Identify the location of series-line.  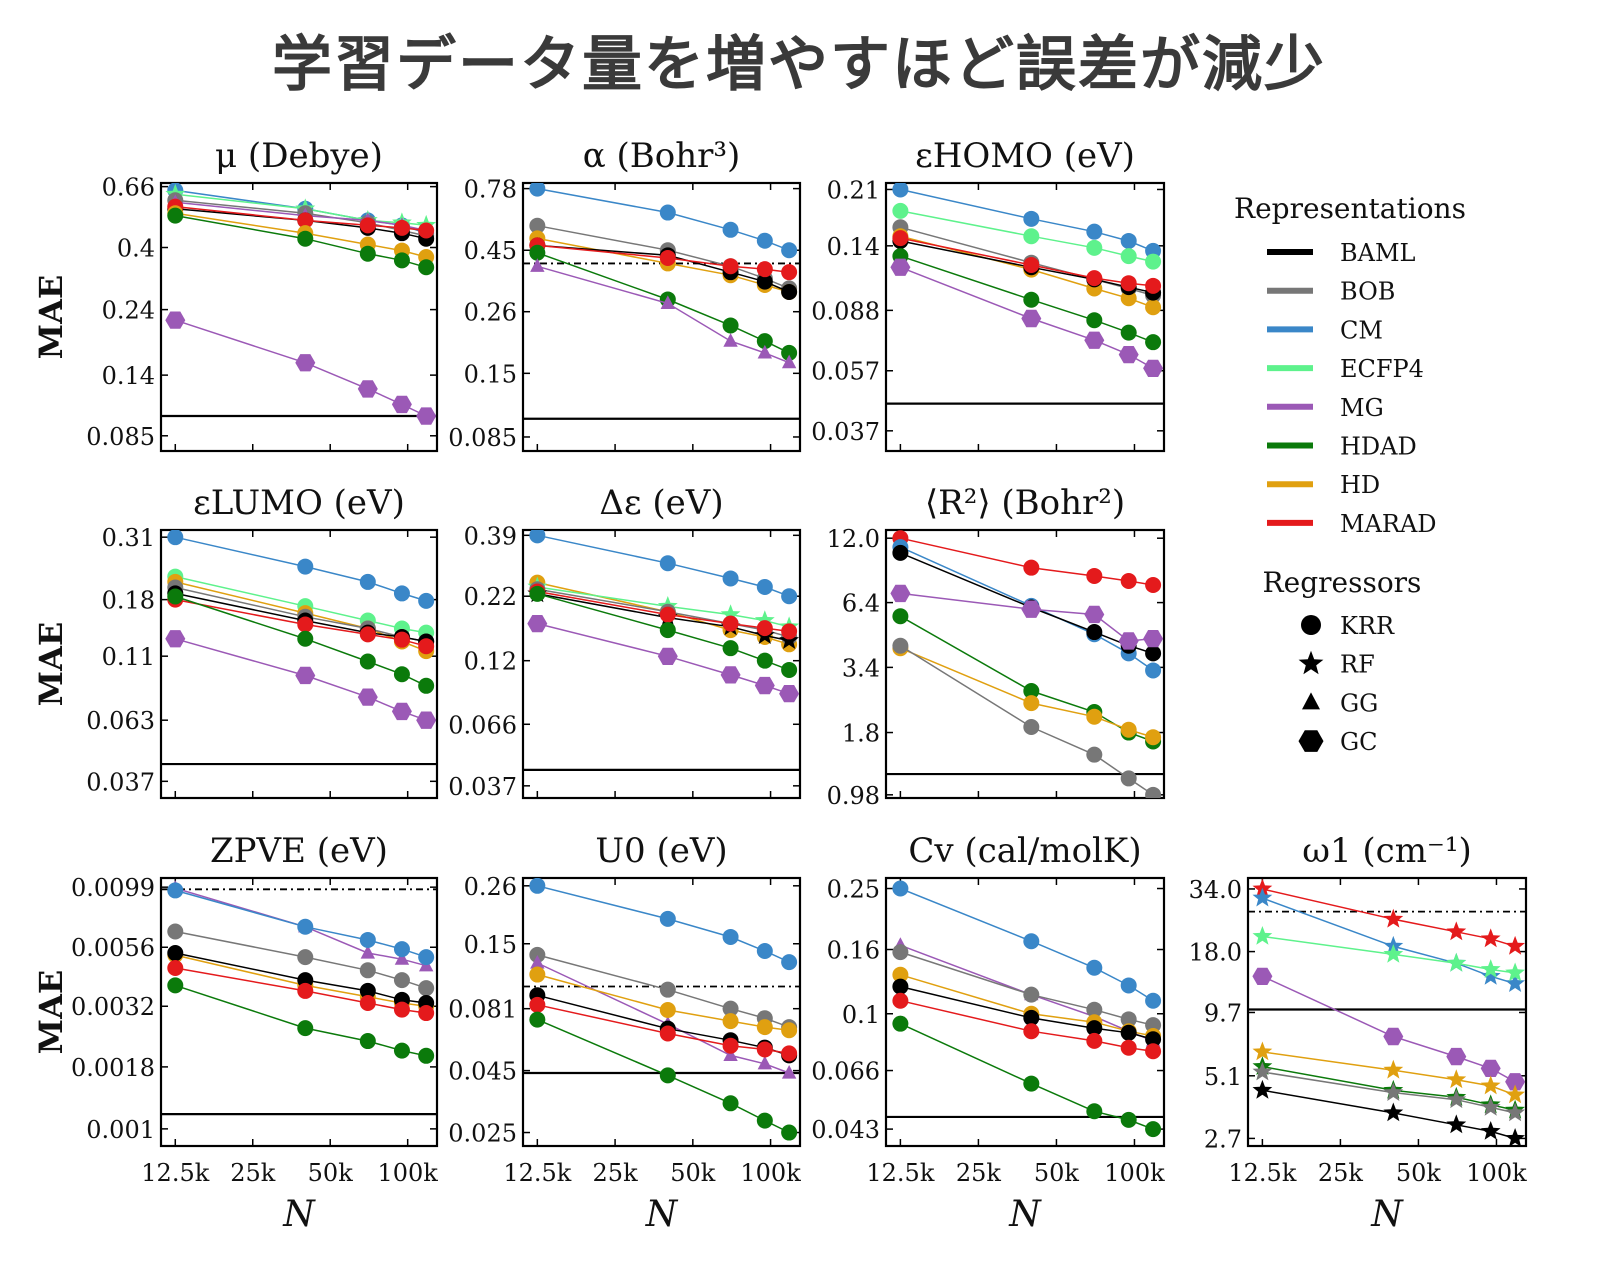
(1027, 720).